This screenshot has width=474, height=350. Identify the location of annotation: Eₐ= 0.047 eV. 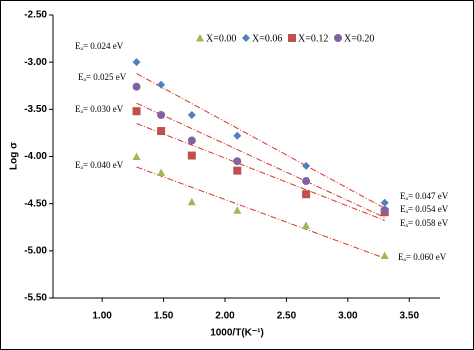
(424, 196).